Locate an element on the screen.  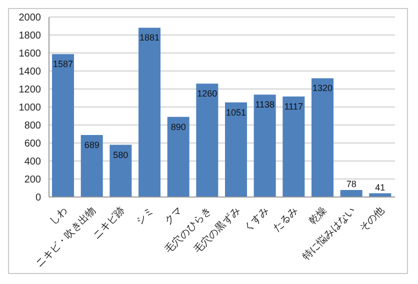
y-tick-label: 1200 is located at coordinates (30, 90).